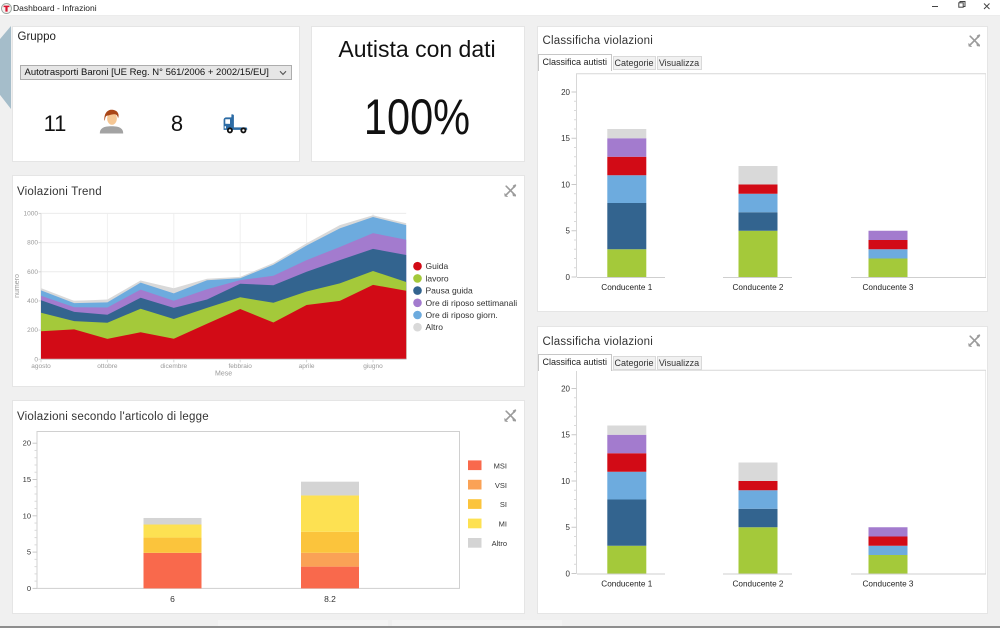  What do you see at coordinates (330, 599) in the screenshot?
I see `svg-text: 8.2` at bounding box center [330, 599].